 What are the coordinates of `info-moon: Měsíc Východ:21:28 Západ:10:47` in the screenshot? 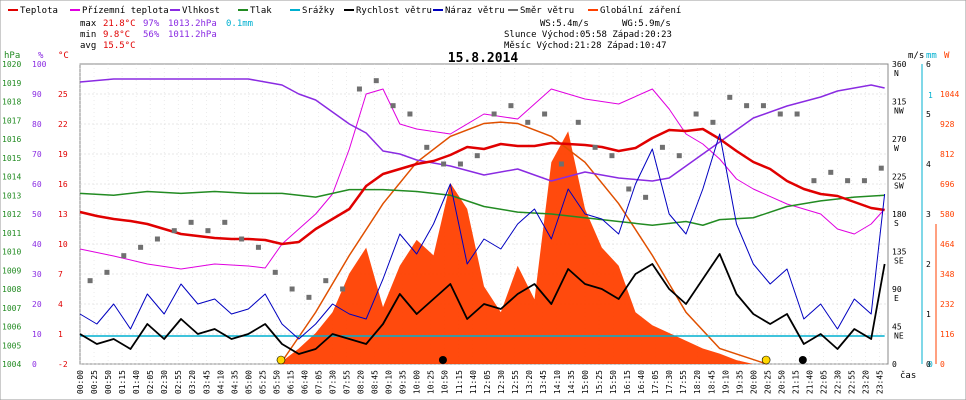 It's located at (585, 46).